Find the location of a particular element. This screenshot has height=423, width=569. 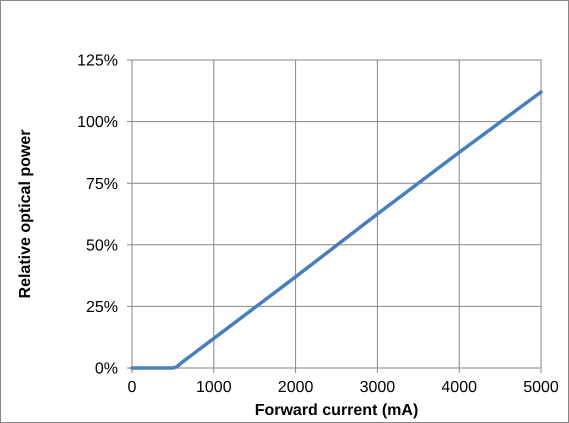

y-tick-label: 75% is located at coordinates (102, 184).